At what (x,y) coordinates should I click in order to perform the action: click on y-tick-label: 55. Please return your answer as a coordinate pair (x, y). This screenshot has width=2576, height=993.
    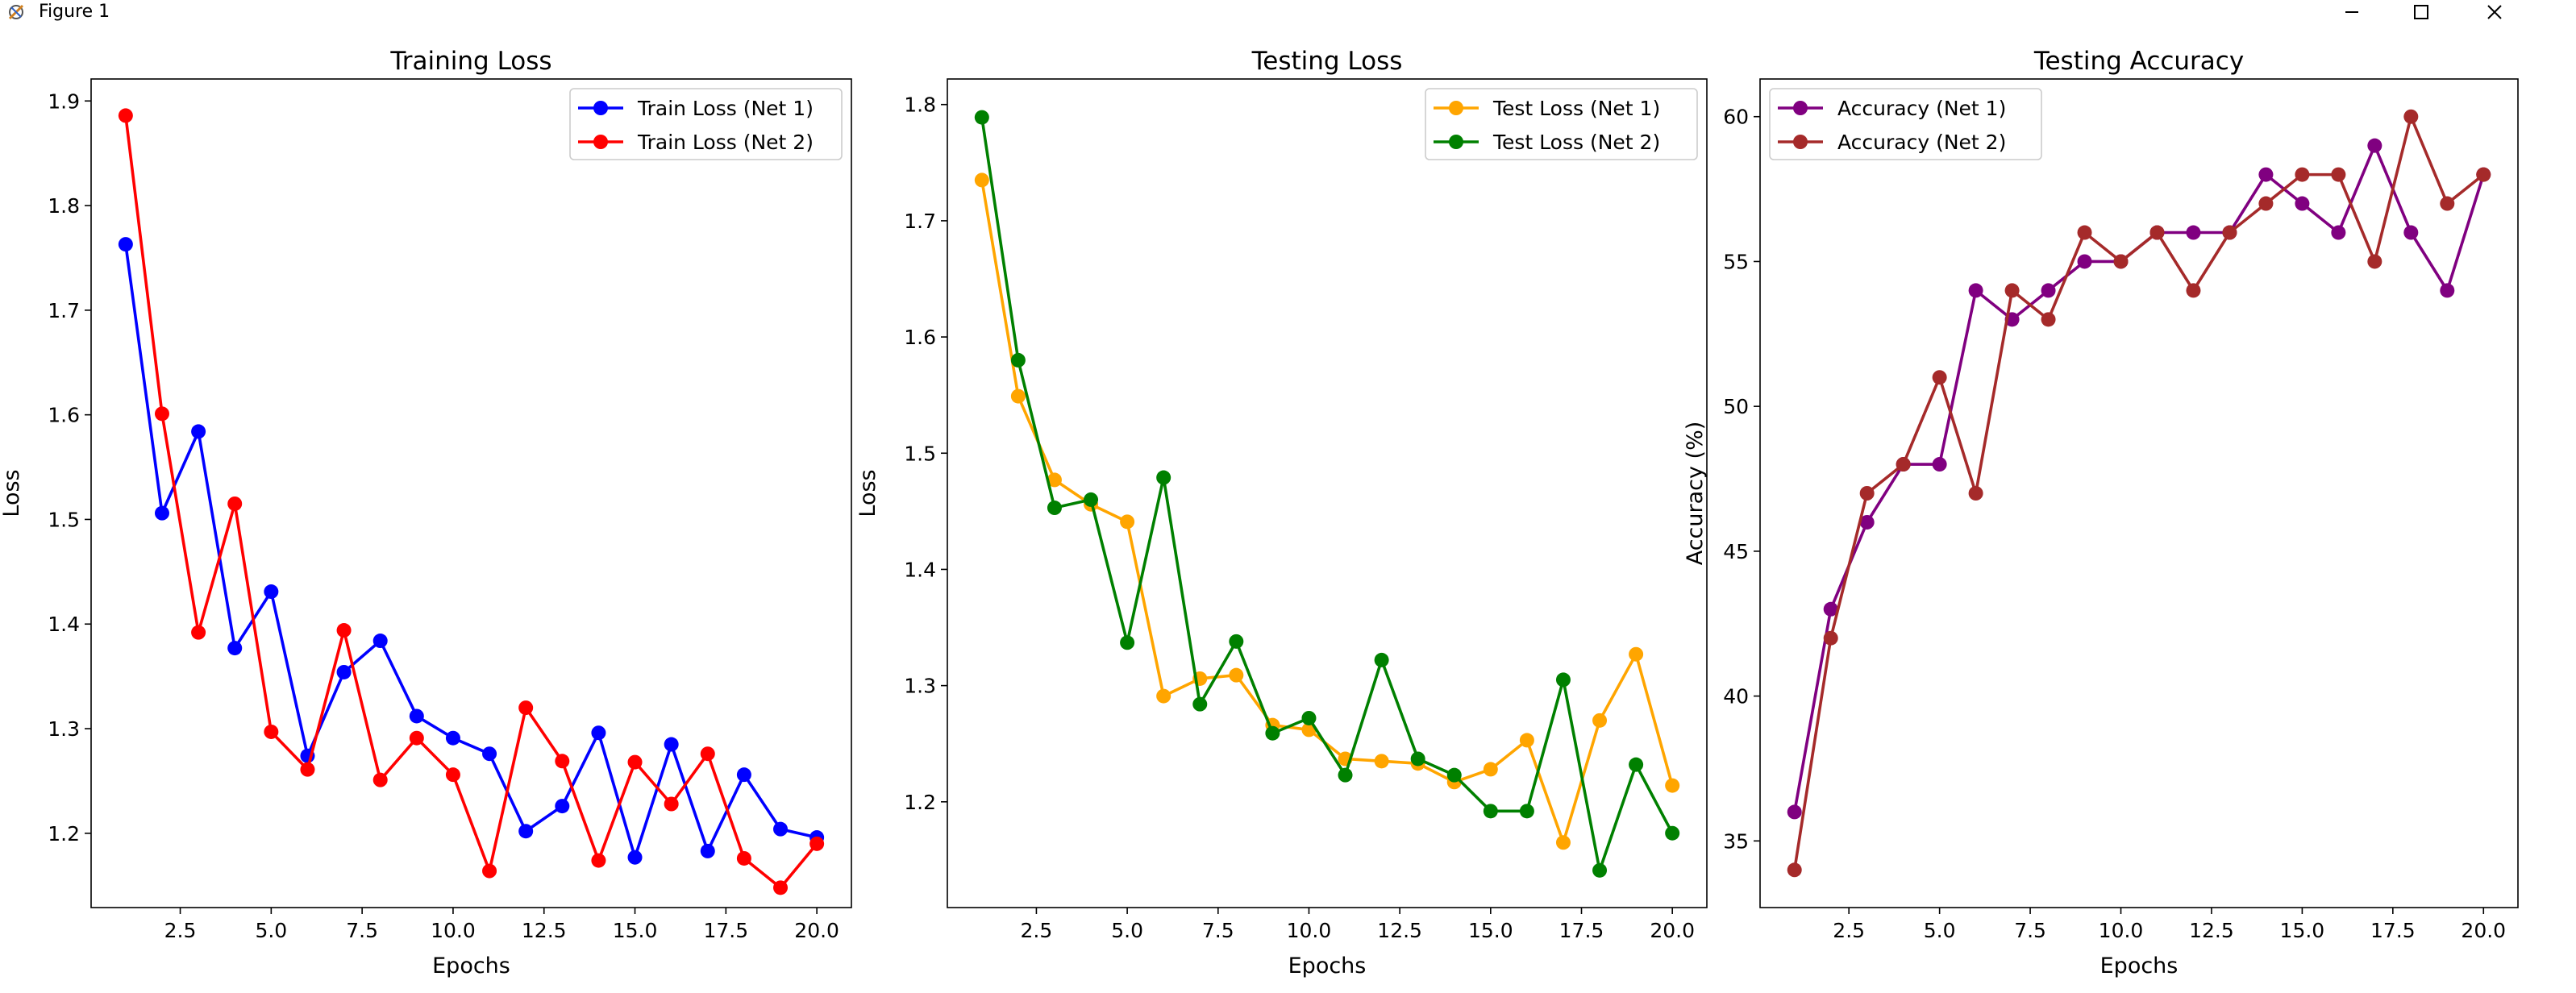
    Looking at the image, I should click on (1736, 261).